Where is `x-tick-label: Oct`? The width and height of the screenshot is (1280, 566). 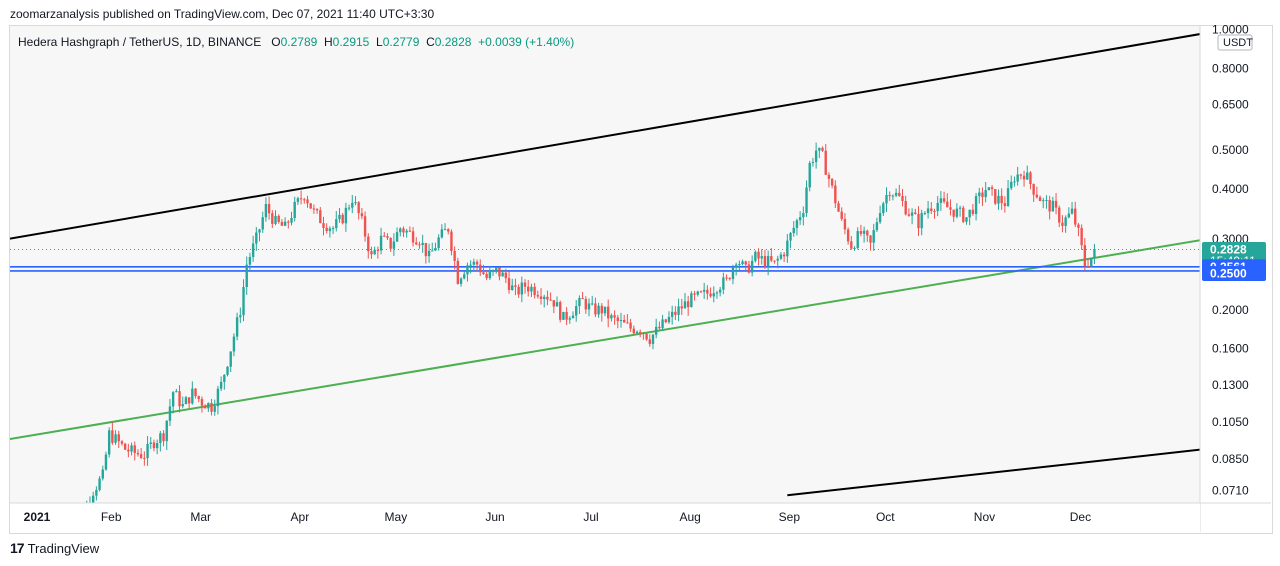
x-tick-label: Oct is located at coordinates (885, 517).